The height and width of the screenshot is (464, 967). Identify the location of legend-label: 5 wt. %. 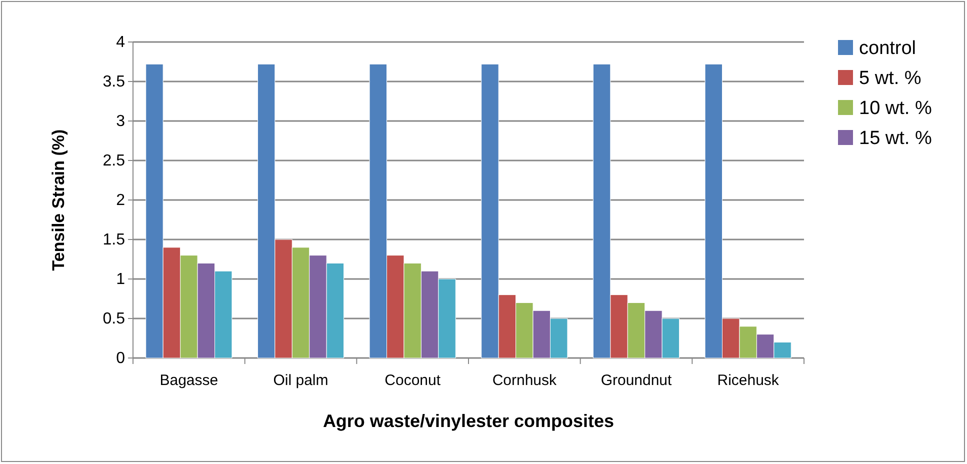
(890, 78).